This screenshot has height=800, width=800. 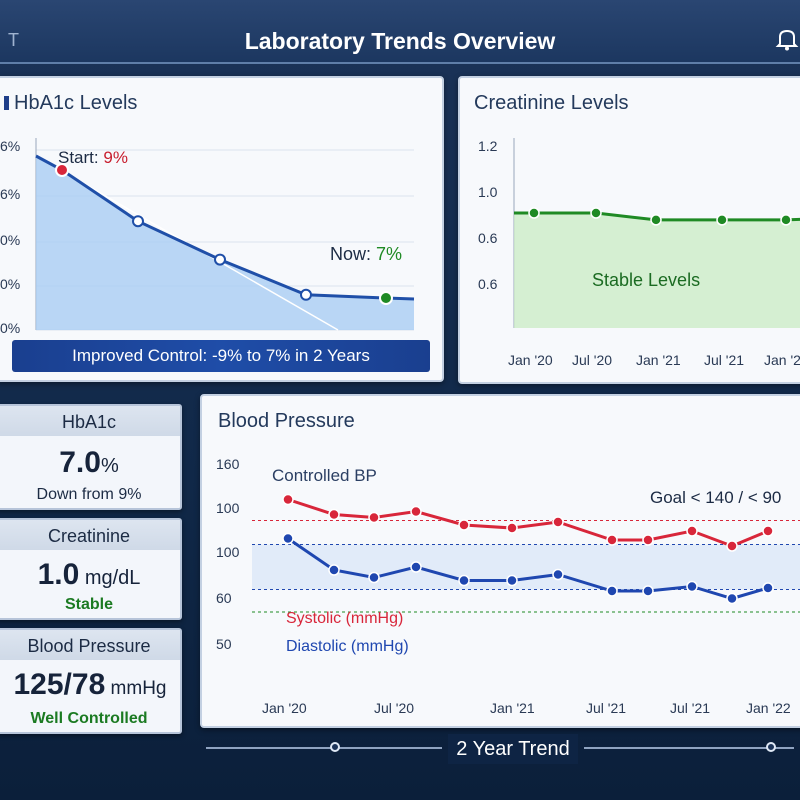 What do you see at coordinates (286, 421) in the screenshot?
I see `bp-title: Blood Pressure` at bounding box center [286, 421].